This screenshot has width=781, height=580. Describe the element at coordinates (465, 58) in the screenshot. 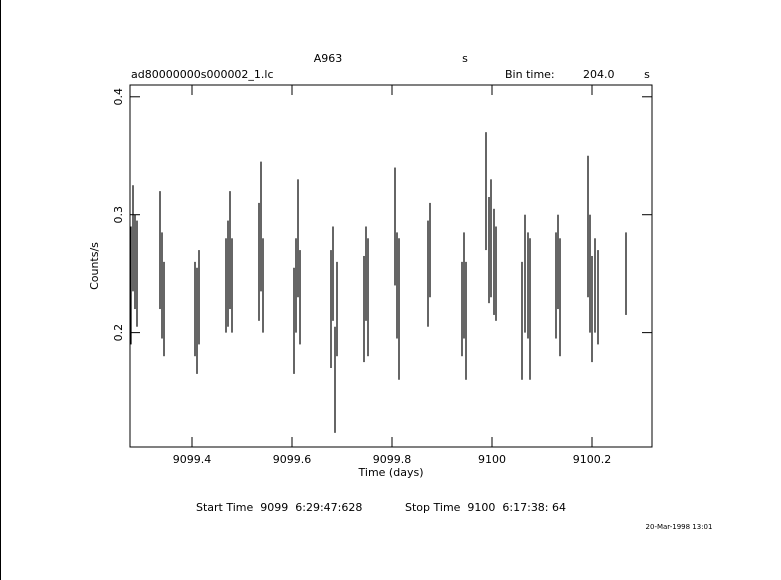

I see `title-unit: s` at that location.